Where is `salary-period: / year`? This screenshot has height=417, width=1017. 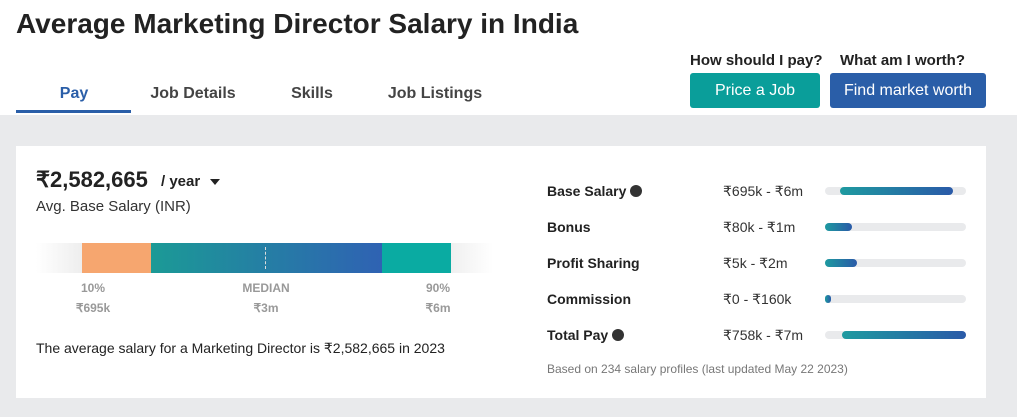
salary-period: / year is located at coordinates (181, 181).